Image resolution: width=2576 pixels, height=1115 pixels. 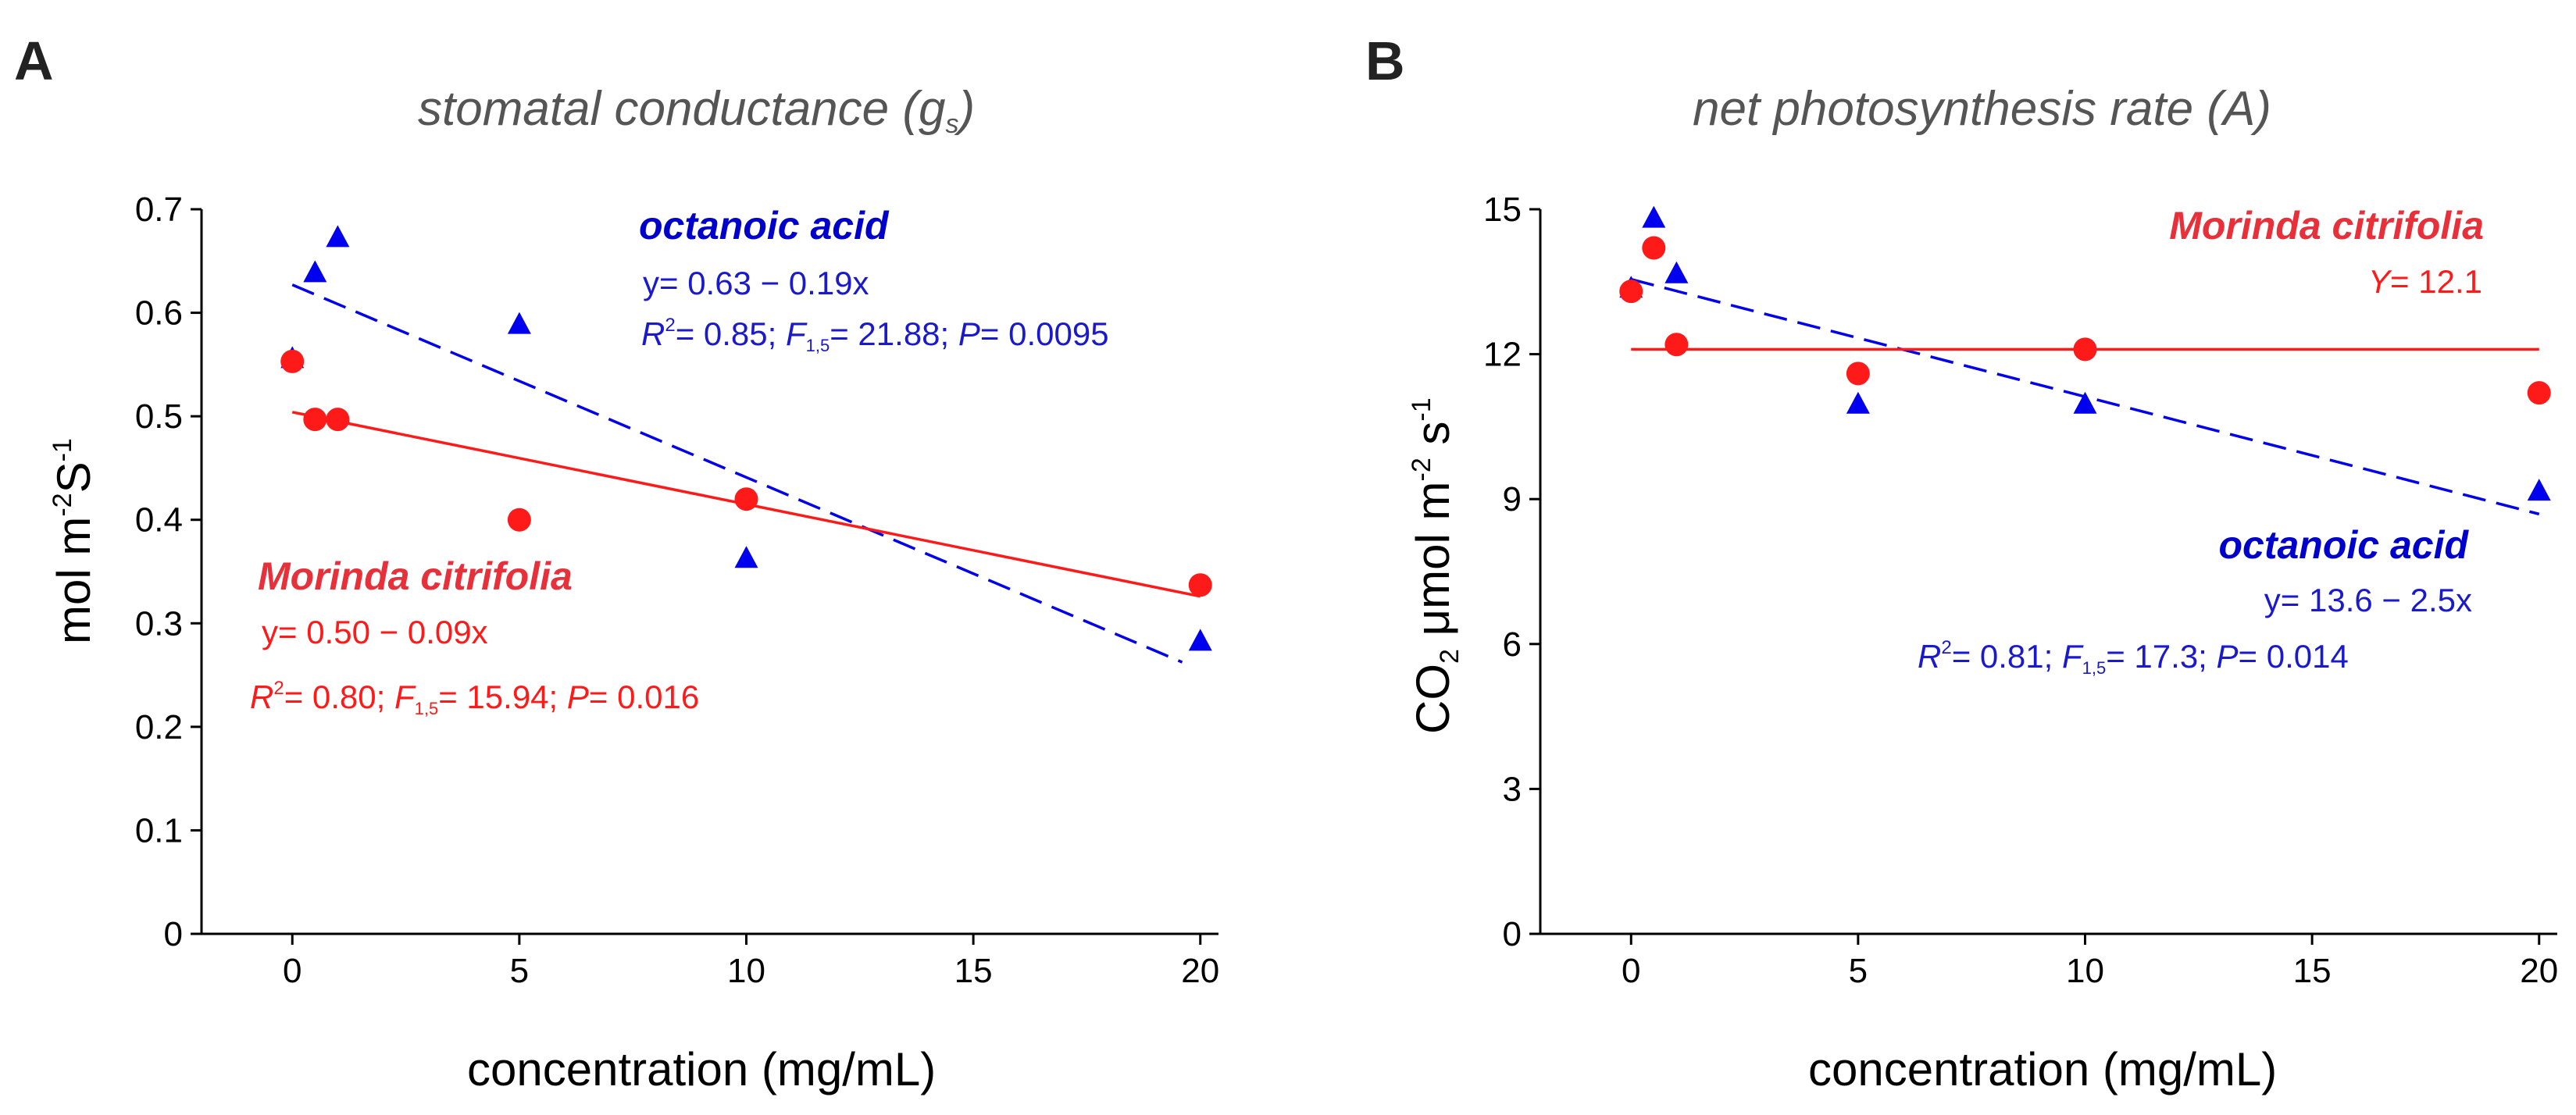 What do you see at coordinates (1512, 499) in the screenshot?
I see `panel-b-ytick-label: 9` at bounding box center [1512, 499].